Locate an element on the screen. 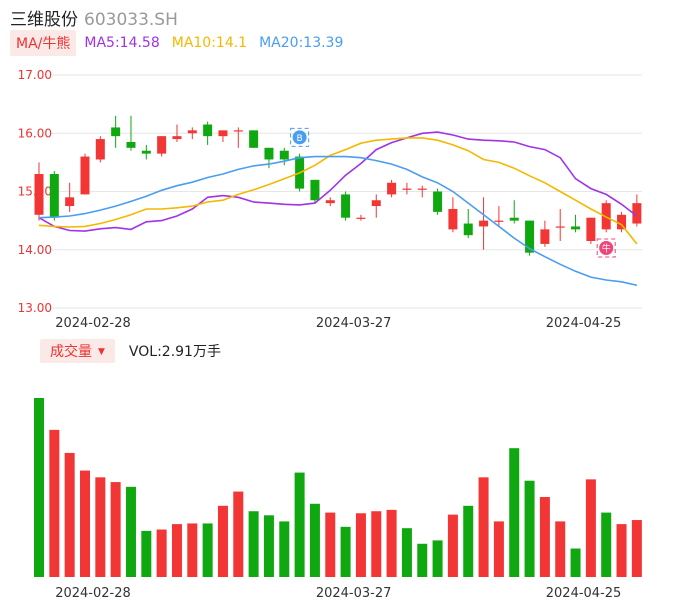 The width and height of the screenshot is (686, 606). volume-value: VOL:2.91万手 is located at coordinates (174, 352).